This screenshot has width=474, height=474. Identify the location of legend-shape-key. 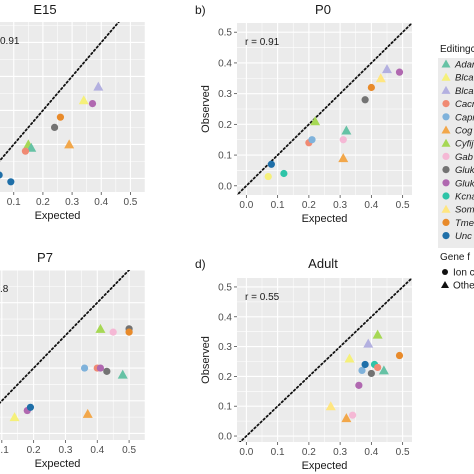
(445, 272).